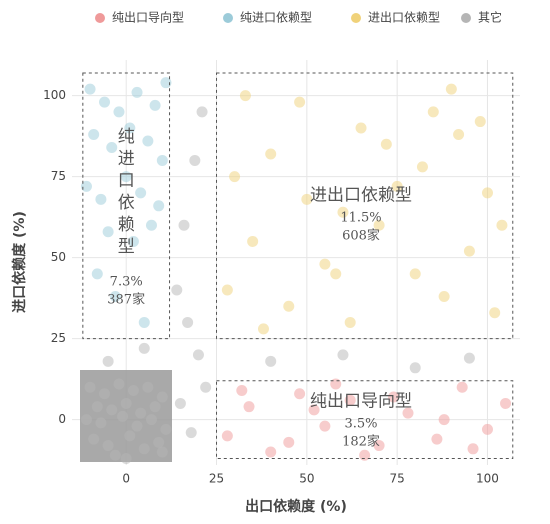 This screenshot has width=550, height=524. Describe the element at coordinates (361, 402) in the screenshot. I see `annotation-label: 纯出口导向型` at that location.